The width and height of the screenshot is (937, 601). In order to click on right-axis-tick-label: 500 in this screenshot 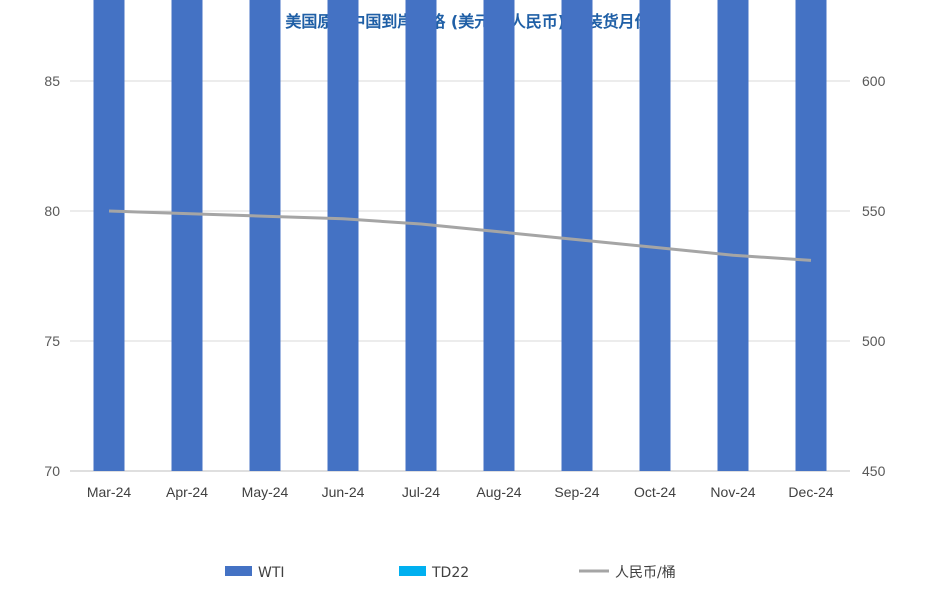, I will do `click(874, 341)`.